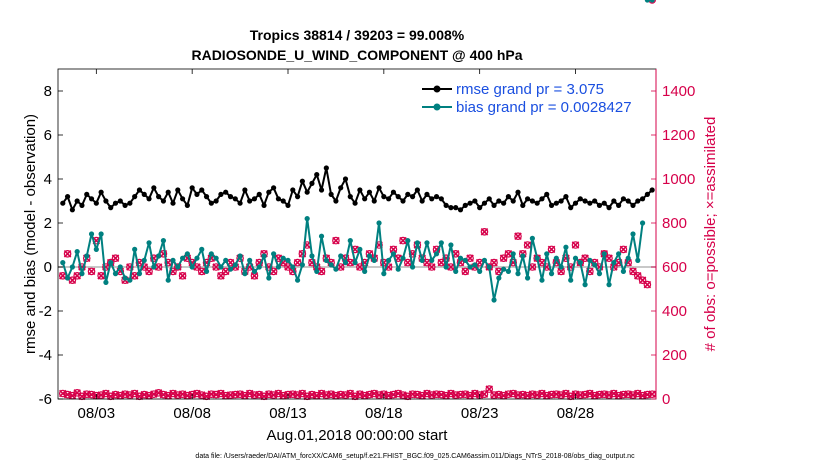 Image resolution: width=830 pixels, height=470 pixels. What do you see at coordinates (678, 179) in the screenshot?
I see `y-right-tick-label: 1000` at bounding box center [678, 179].